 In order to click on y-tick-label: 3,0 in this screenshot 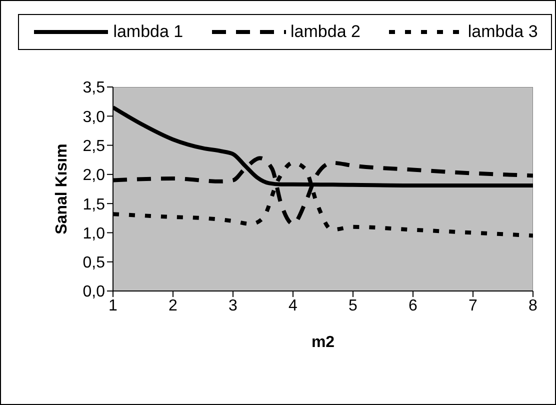, I will do `click(94, 117)`.